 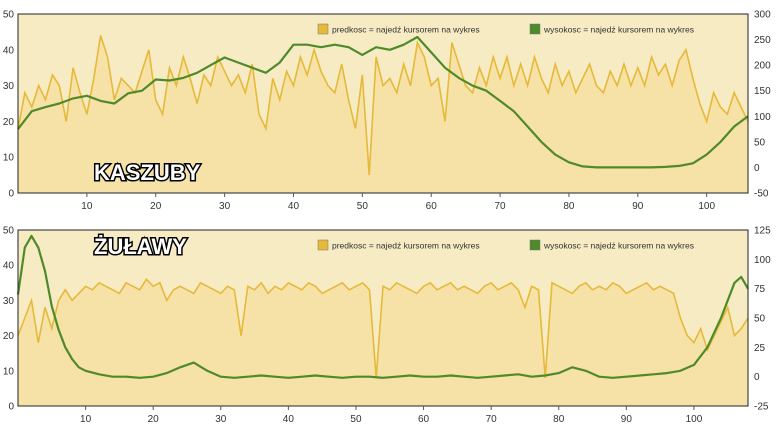 I want to click on y-right-tick-label: 250, so click(x=762, y=40).